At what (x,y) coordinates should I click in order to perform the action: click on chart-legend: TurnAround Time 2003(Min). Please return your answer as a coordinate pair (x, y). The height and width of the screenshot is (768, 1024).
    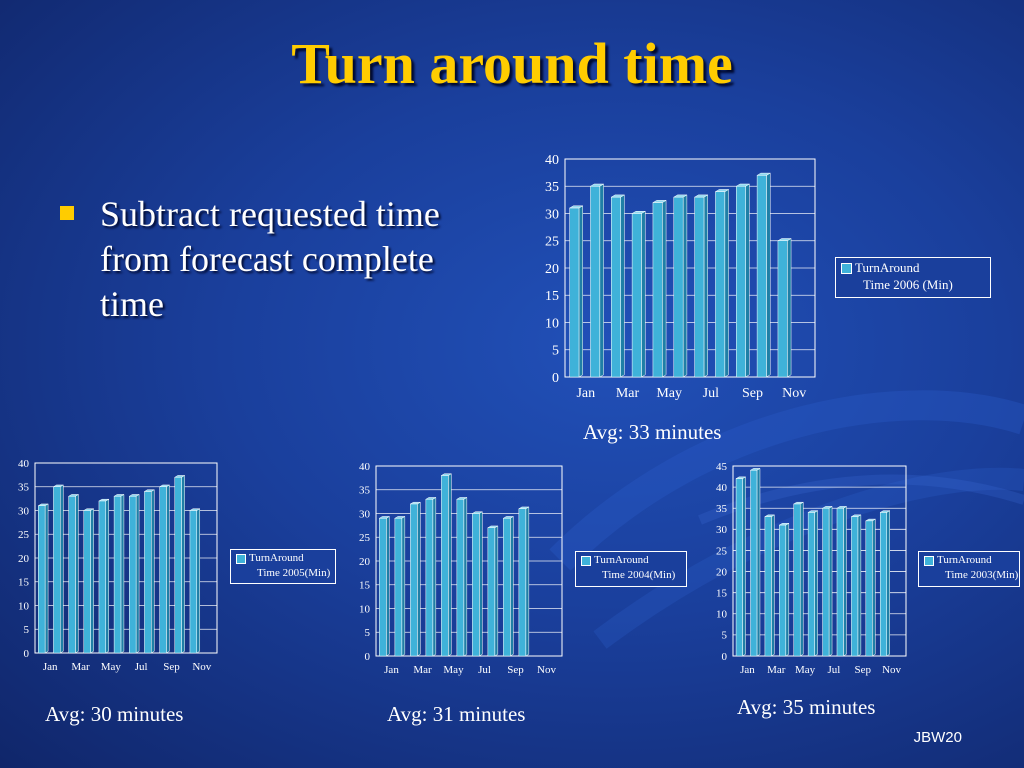
    Looking at the image, I should click on (969, 569).